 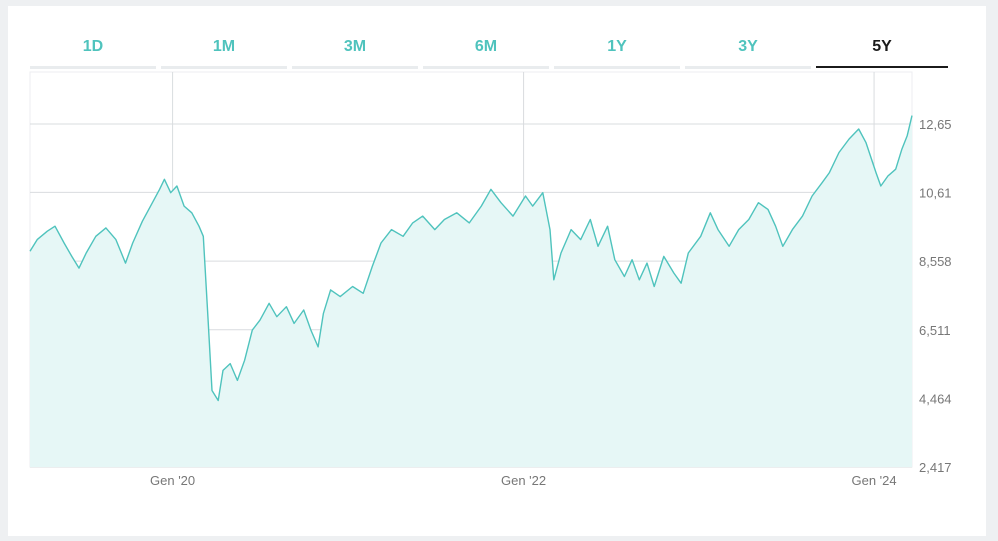 What do you see at coordinates (93, 48) in the screenshot?
I see `tab-1d: 1D` at bounding box center [93, 48].